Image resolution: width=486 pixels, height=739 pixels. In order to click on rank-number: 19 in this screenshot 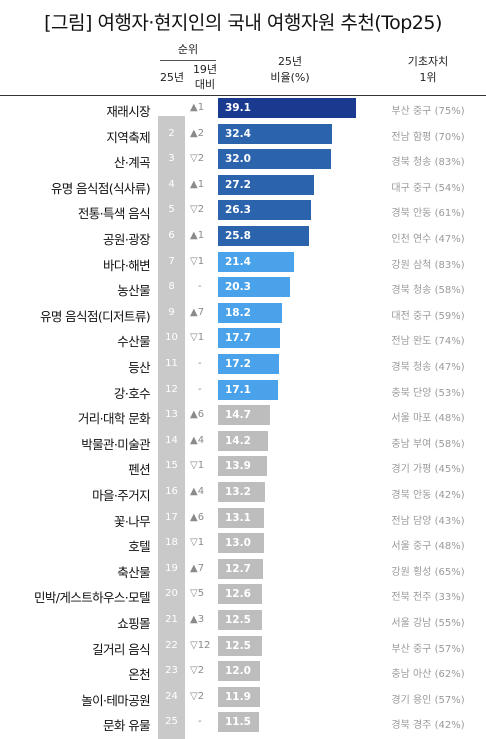, I will do `click(171, 568)`.